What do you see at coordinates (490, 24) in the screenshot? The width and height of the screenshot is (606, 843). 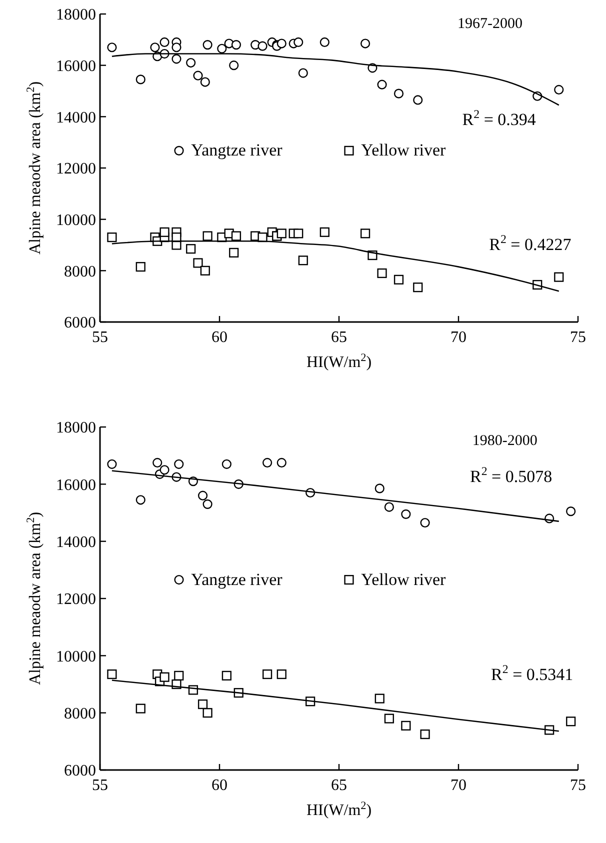 I see `annotation: 1967-2000` at bounding box center [490, 24].